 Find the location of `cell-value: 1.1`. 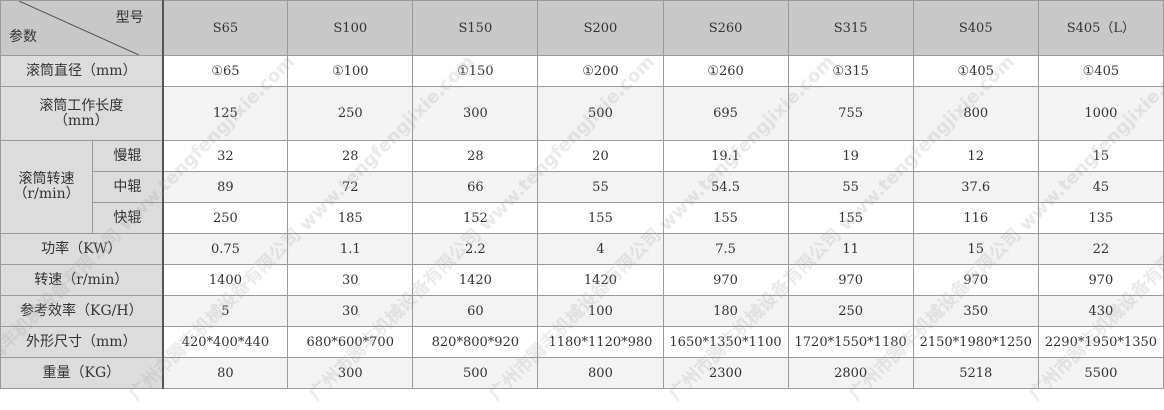

cell-value: 1.1 is located at coordinates (350, 249).